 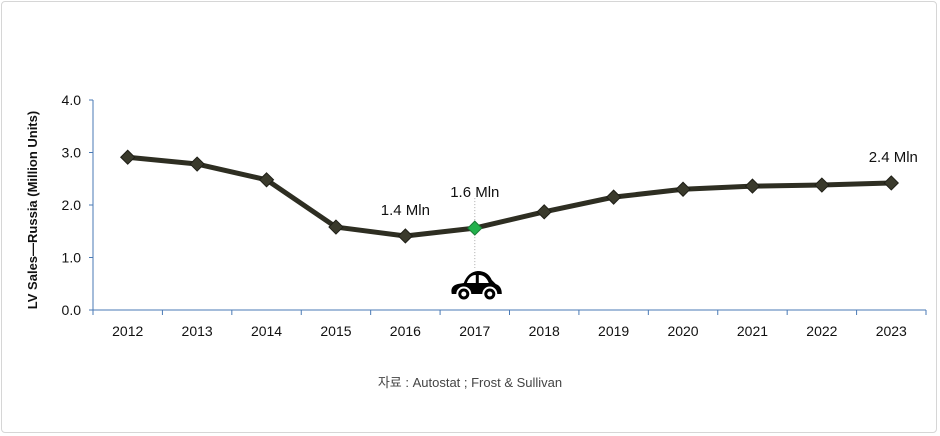 I want to click on y-tick-label: 2.0, so click(x=72, y=205).